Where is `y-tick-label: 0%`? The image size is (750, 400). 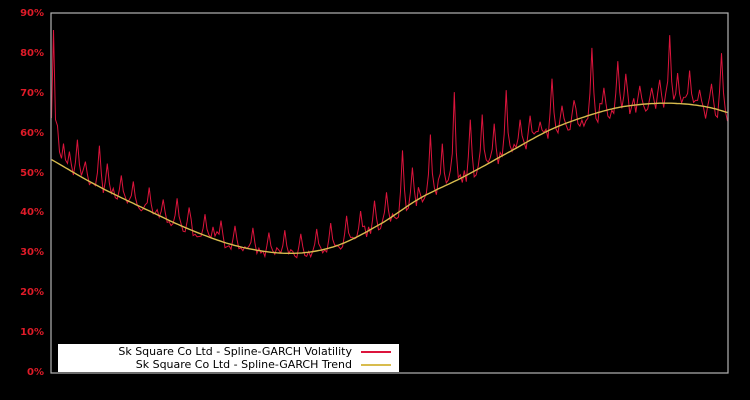
y-tick-label: 0% is located at coordinates (35, 372).